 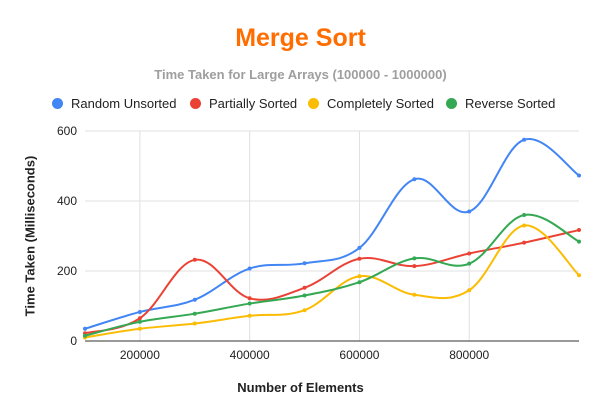 I want to click on y-tick-label: 400, so click(x=67, y=201).